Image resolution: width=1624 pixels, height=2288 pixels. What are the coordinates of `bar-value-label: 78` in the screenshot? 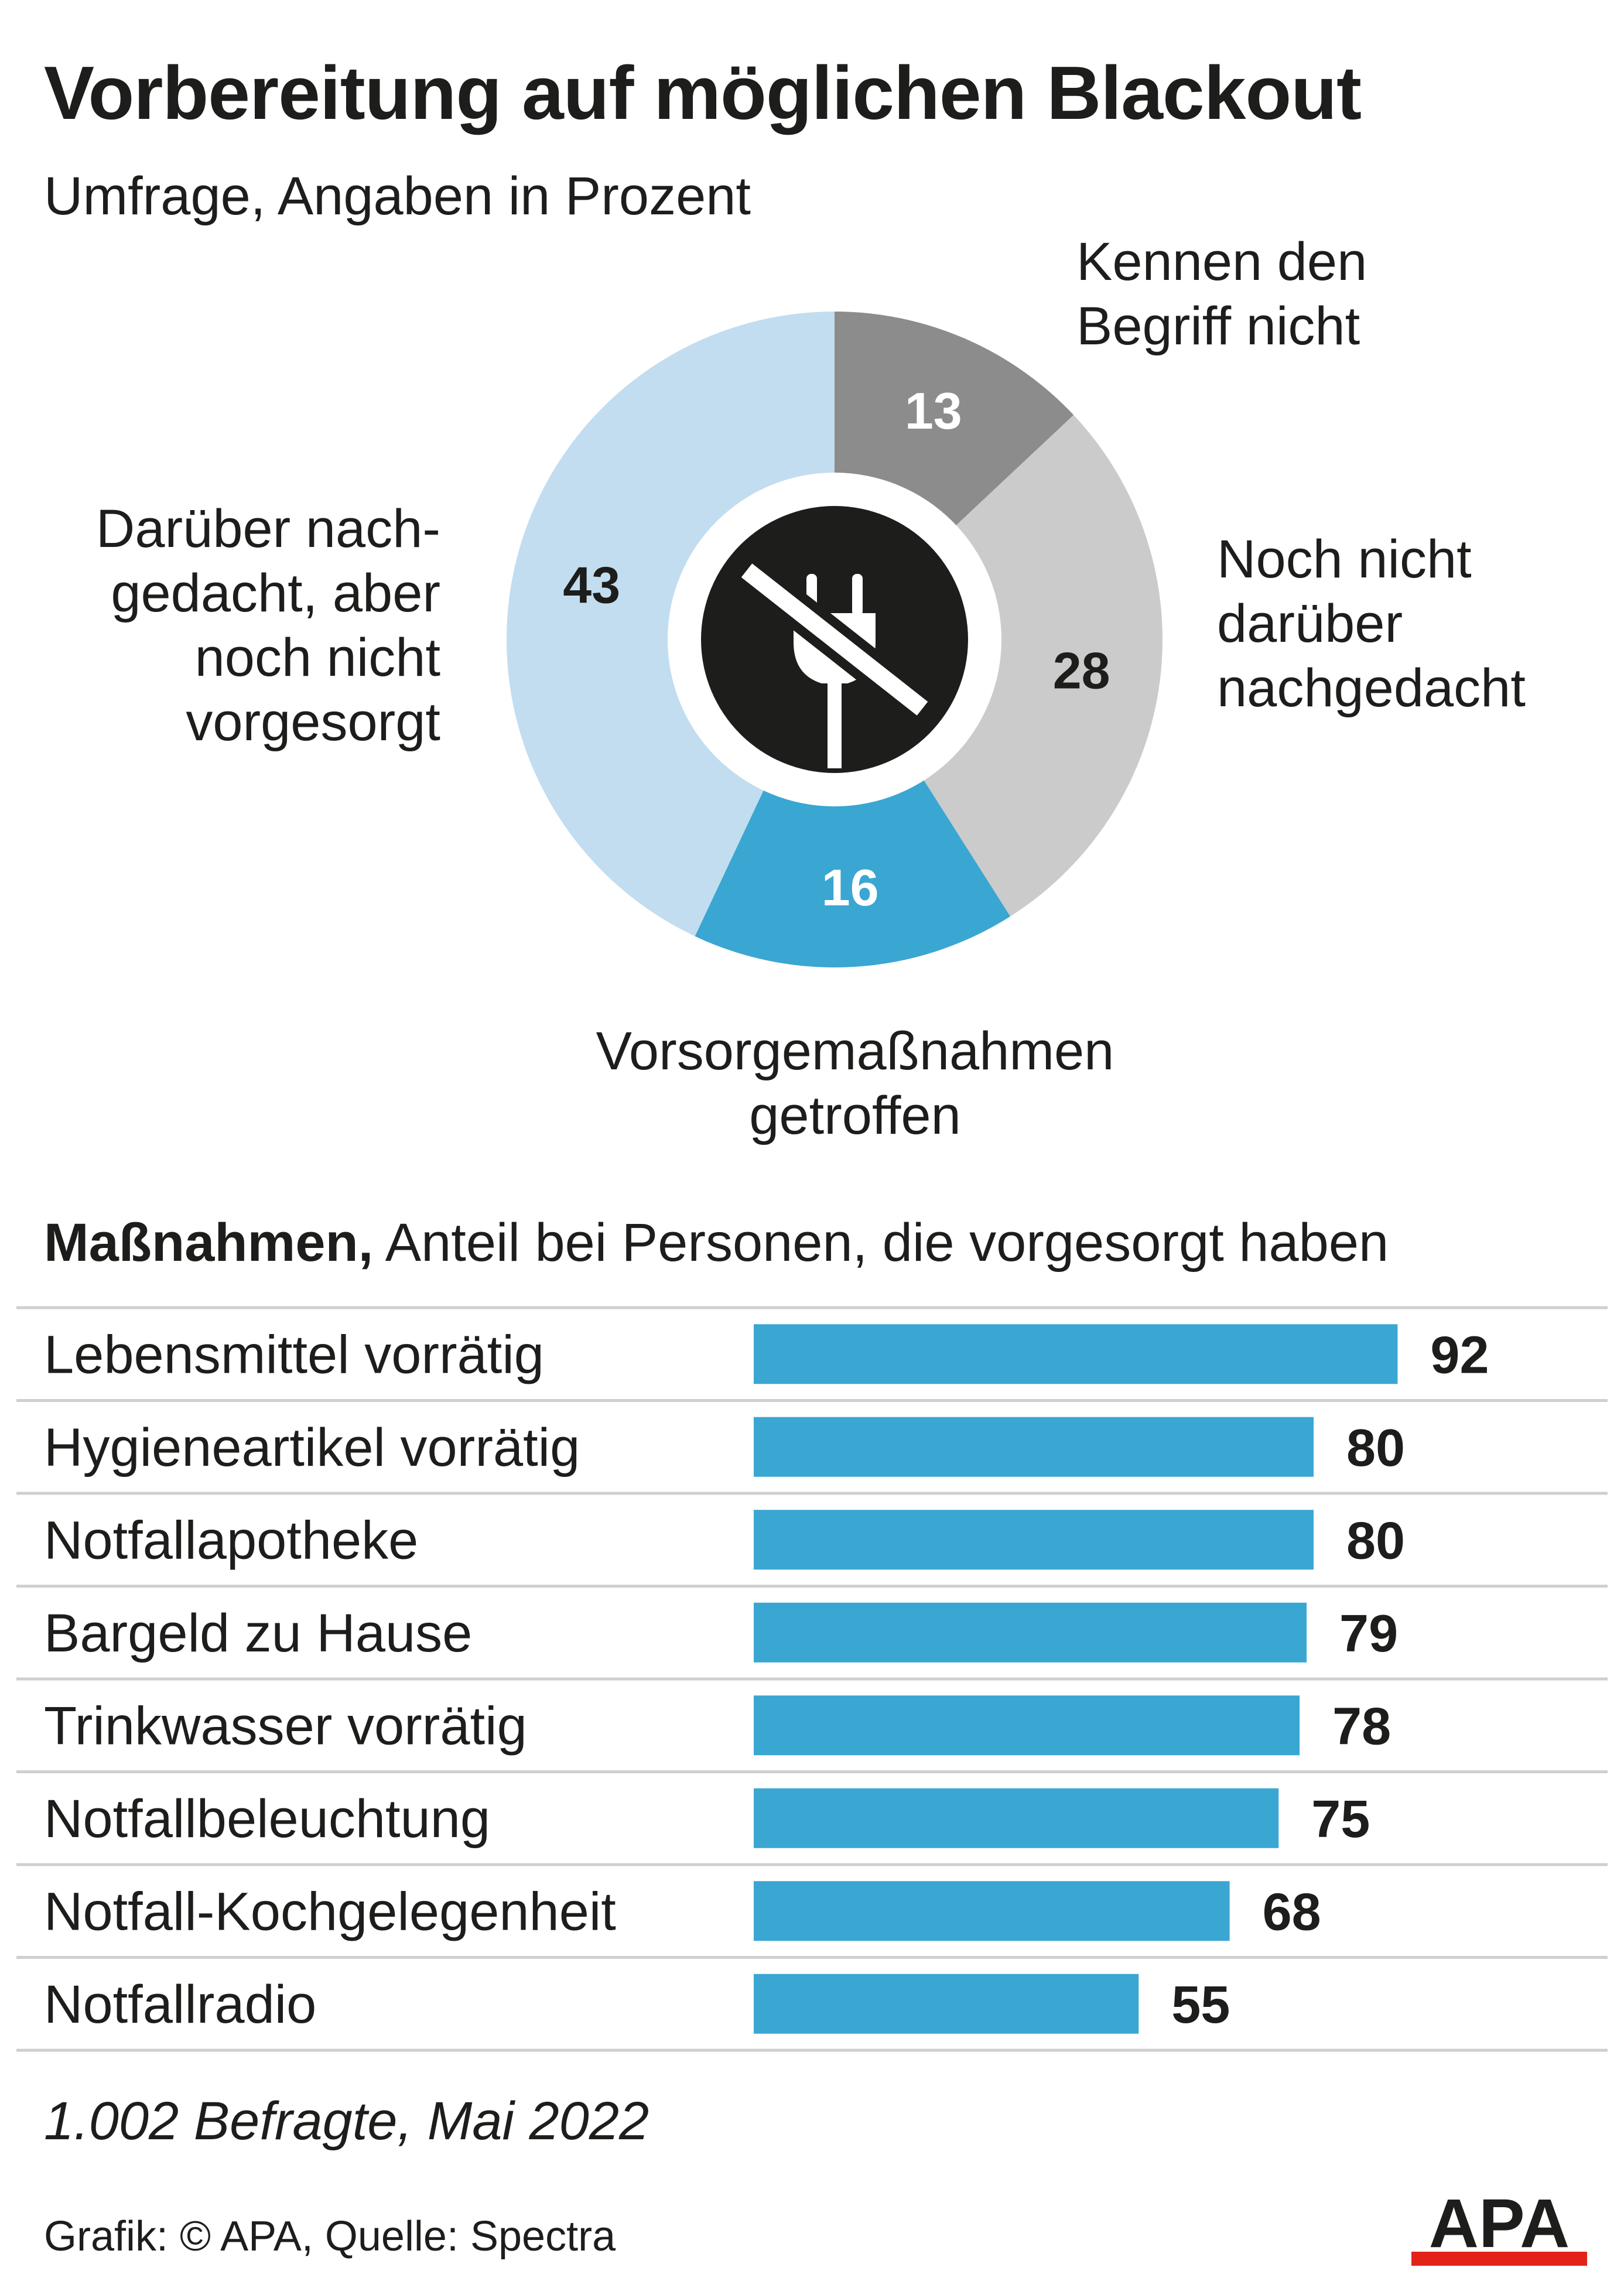 It's located at (1361, 1726).